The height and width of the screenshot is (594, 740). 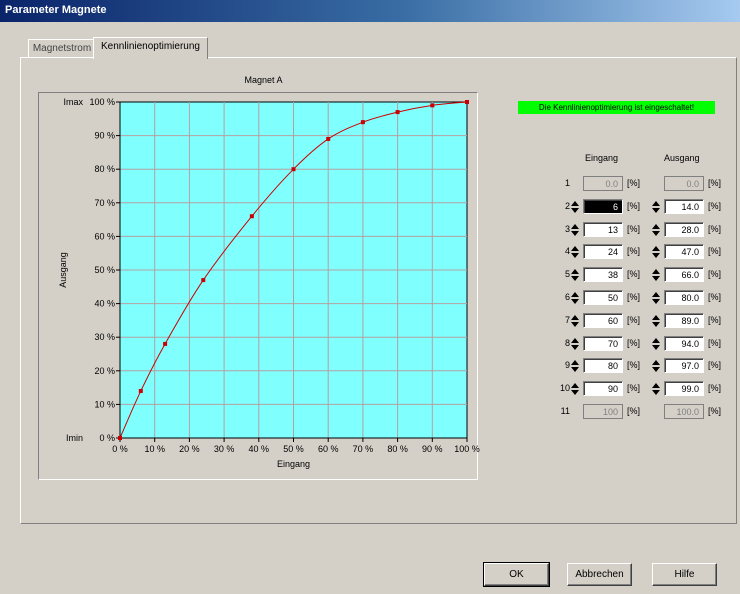 I want to click on input-value-field: 90, so click(x=603, y=389).